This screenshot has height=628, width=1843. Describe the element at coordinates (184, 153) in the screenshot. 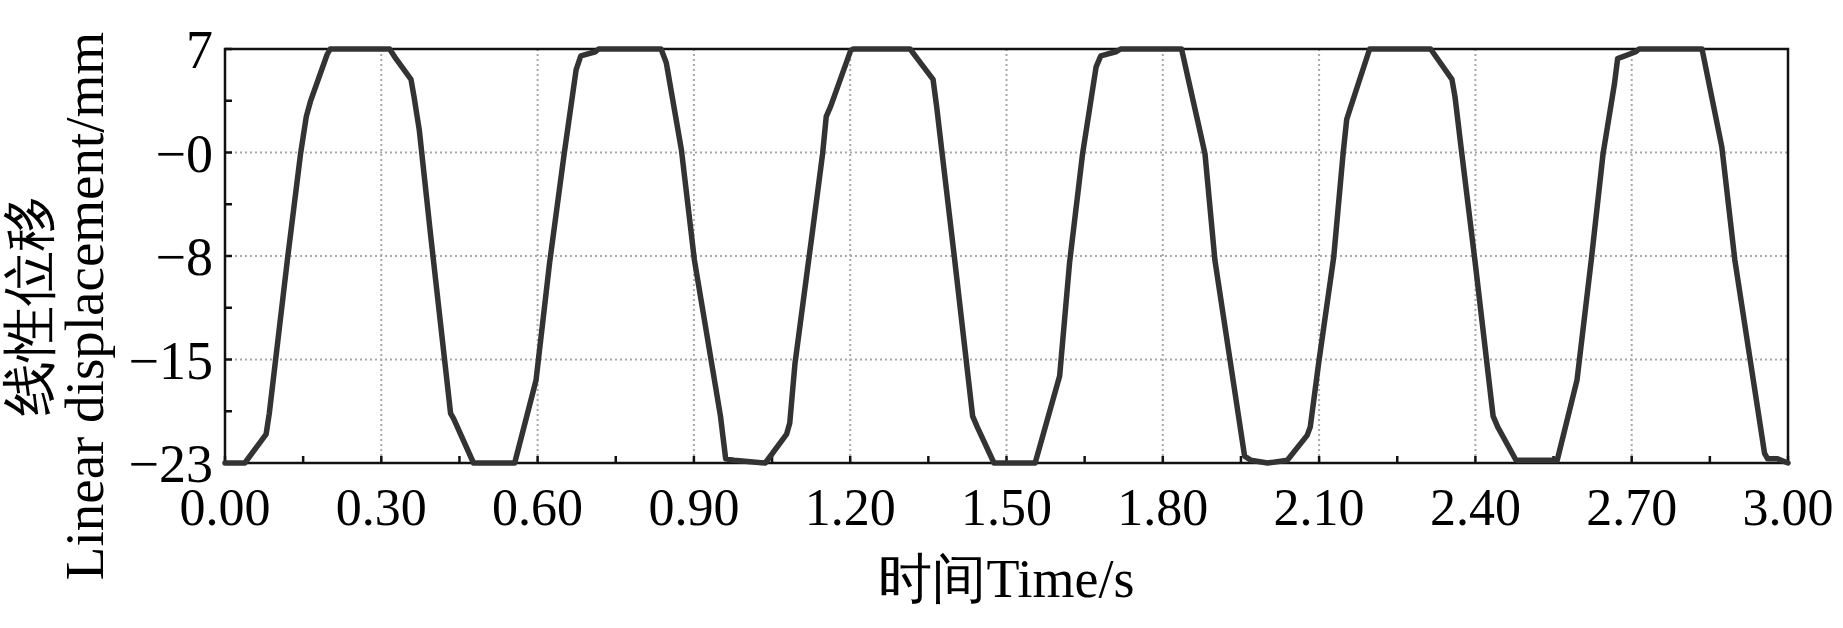

I see `y-tick-label: −0` at that location.